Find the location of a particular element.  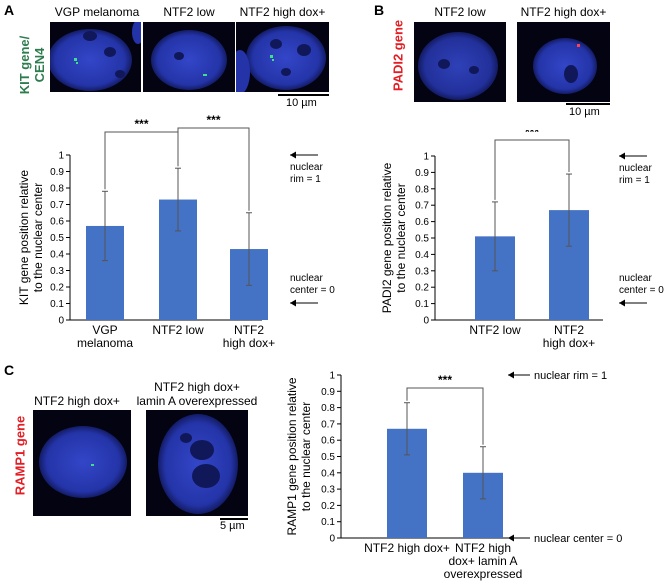

x-tick-label: dox+ lamin A is located at coordinates (482, 561).